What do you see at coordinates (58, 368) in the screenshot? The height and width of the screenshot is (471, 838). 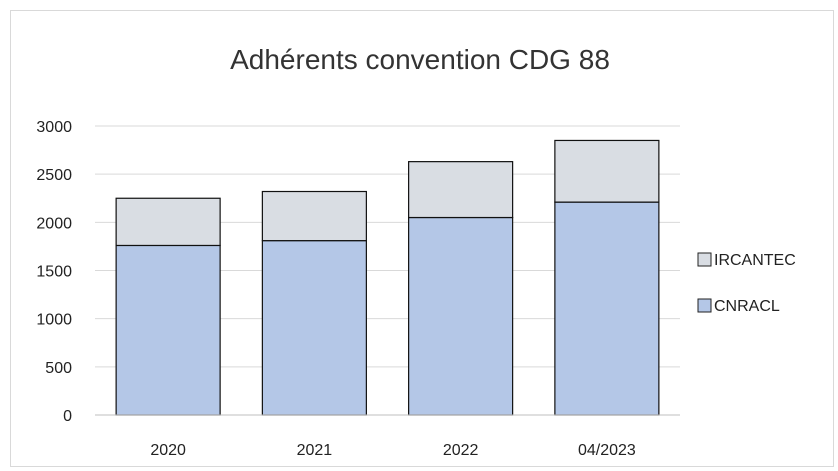 I see `y-tick-label: 500` at bounding box center [58, 368].